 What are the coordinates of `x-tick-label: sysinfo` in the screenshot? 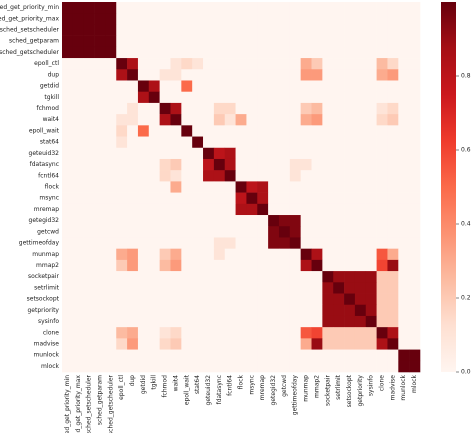 It's located at (371, 385).